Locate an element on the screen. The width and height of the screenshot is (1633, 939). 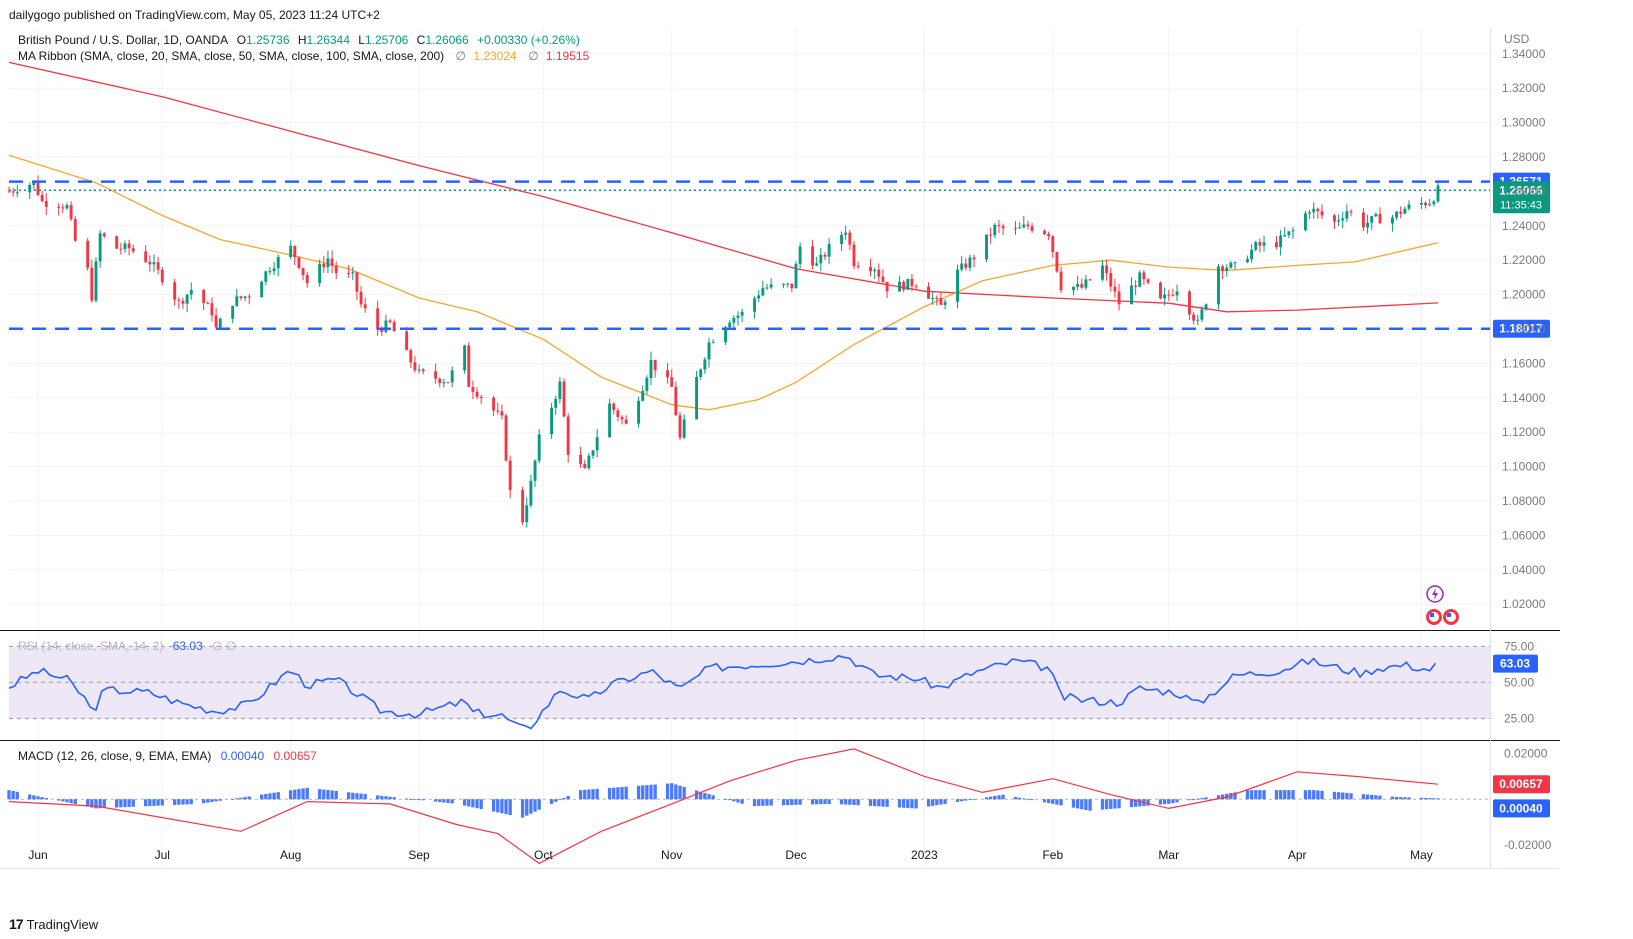
level-price-badge is located at coordinates (1521, 328).